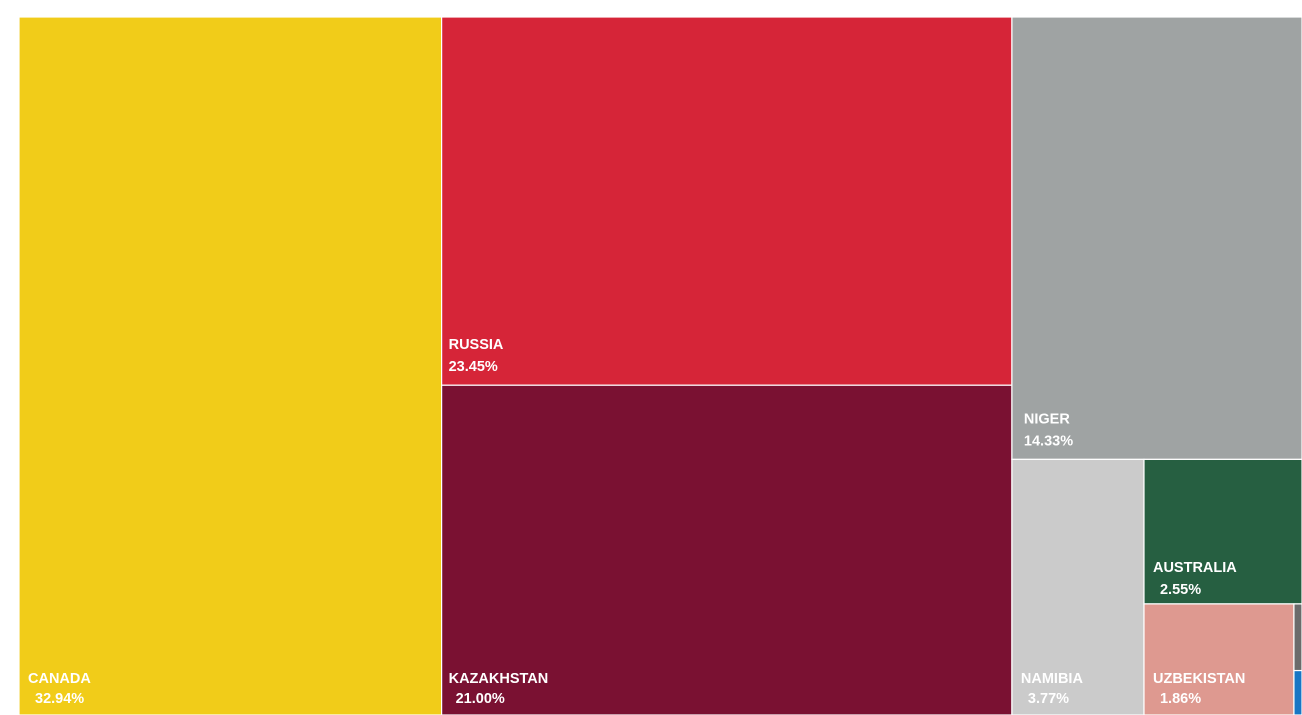  I want to click on tile-value-australia: 2.55%, so click(1180, 590).